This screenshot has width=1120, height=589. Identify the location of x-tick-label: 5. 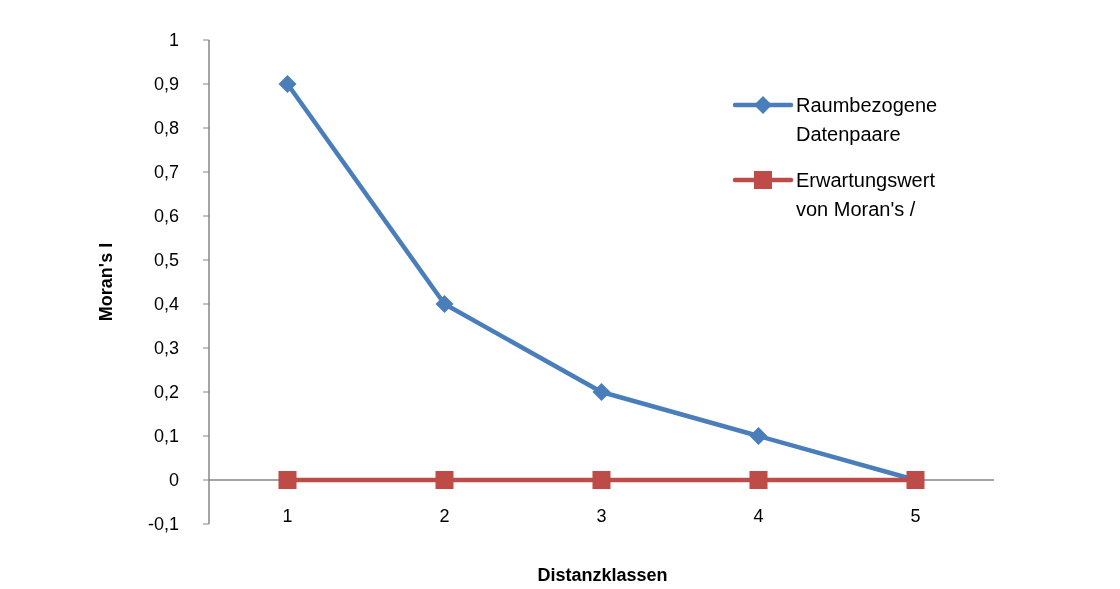
(915, 516).